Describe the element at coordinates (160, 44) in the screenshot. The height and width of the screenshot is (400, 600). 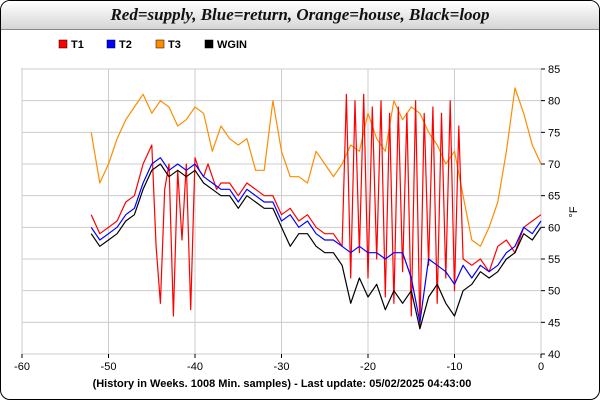
I see `legend-swatch-t3` at that location.